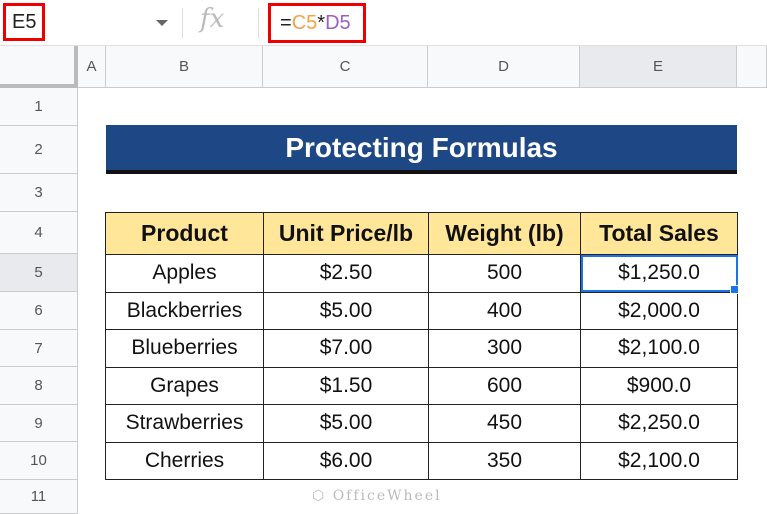 Image resolution: width=767 pixels, height=514 pixels. What do you see at coordinates (659, 233) in the screenshot?
I see `header-total-sales: Total Sales` at bounding box center [659, 233].